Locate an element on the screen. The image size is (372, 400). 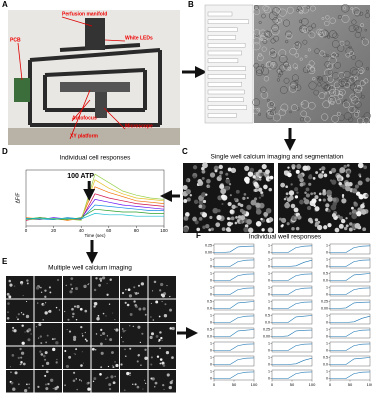
panel-letter: D is located at coordinates (5, 151).